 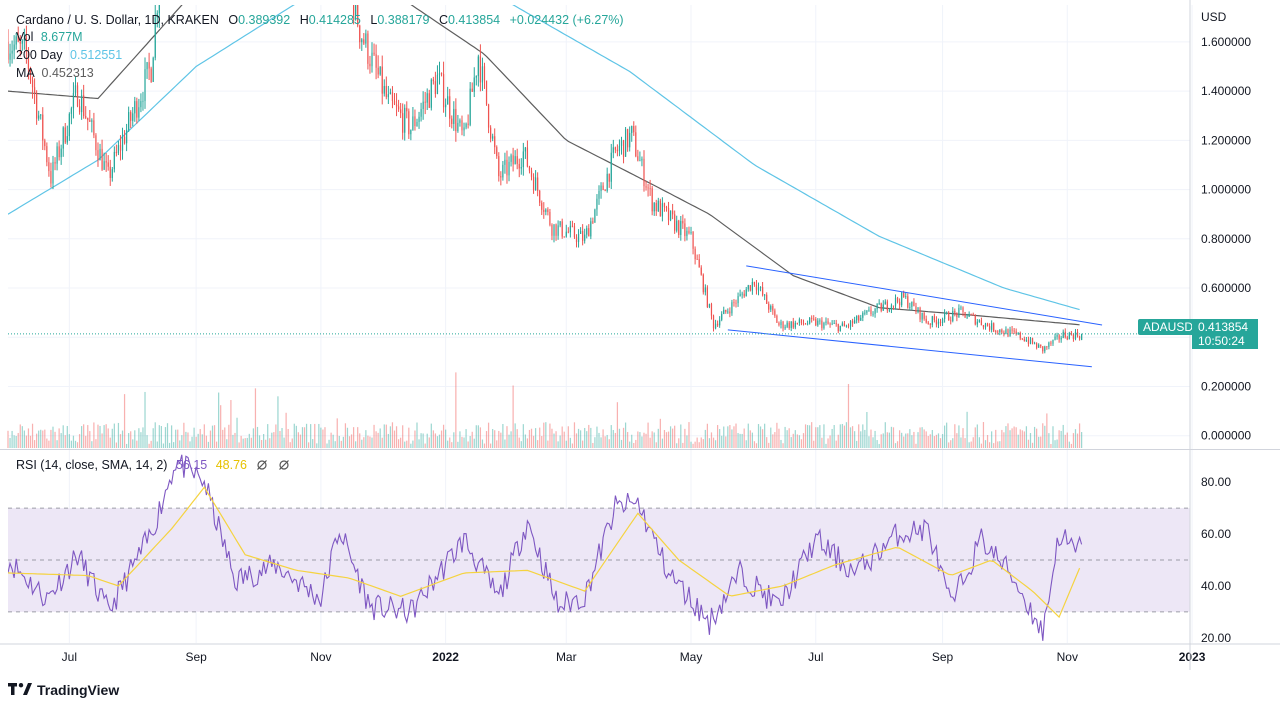 What do you see at coordinates (474, 20) in the screenshot?
I see `close-value: 0.413854` at bounding box center [474, 20].